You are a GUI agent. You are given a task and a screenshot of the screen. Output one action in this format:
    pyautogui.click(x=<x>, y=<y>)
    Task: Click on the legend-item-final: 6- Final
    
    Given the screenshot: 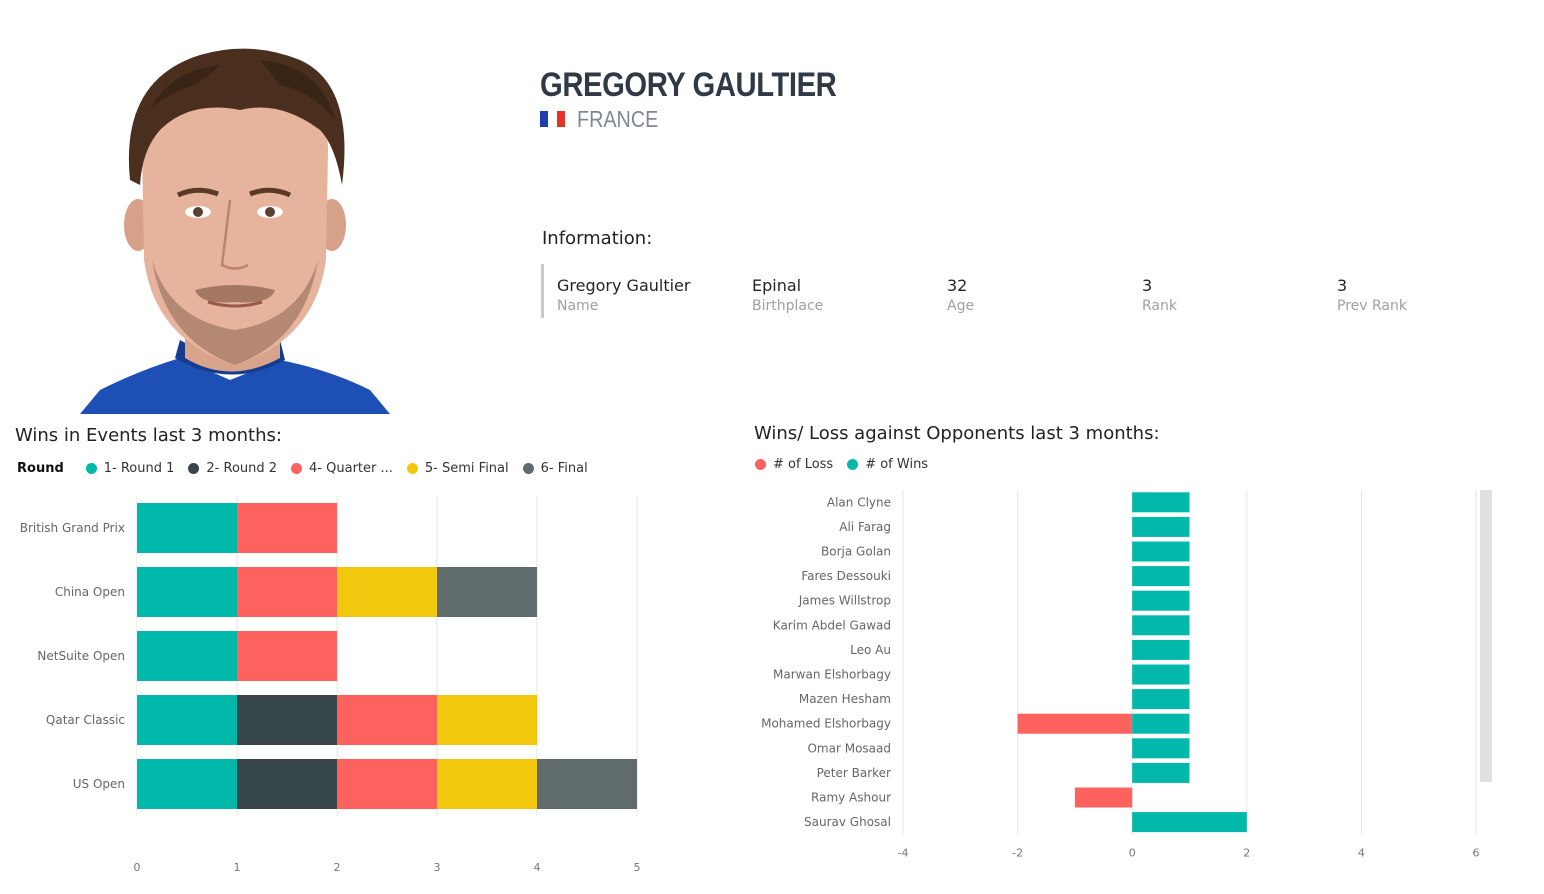 What is the action you would take?
    pyautogui.click(x=555, y=468)
    